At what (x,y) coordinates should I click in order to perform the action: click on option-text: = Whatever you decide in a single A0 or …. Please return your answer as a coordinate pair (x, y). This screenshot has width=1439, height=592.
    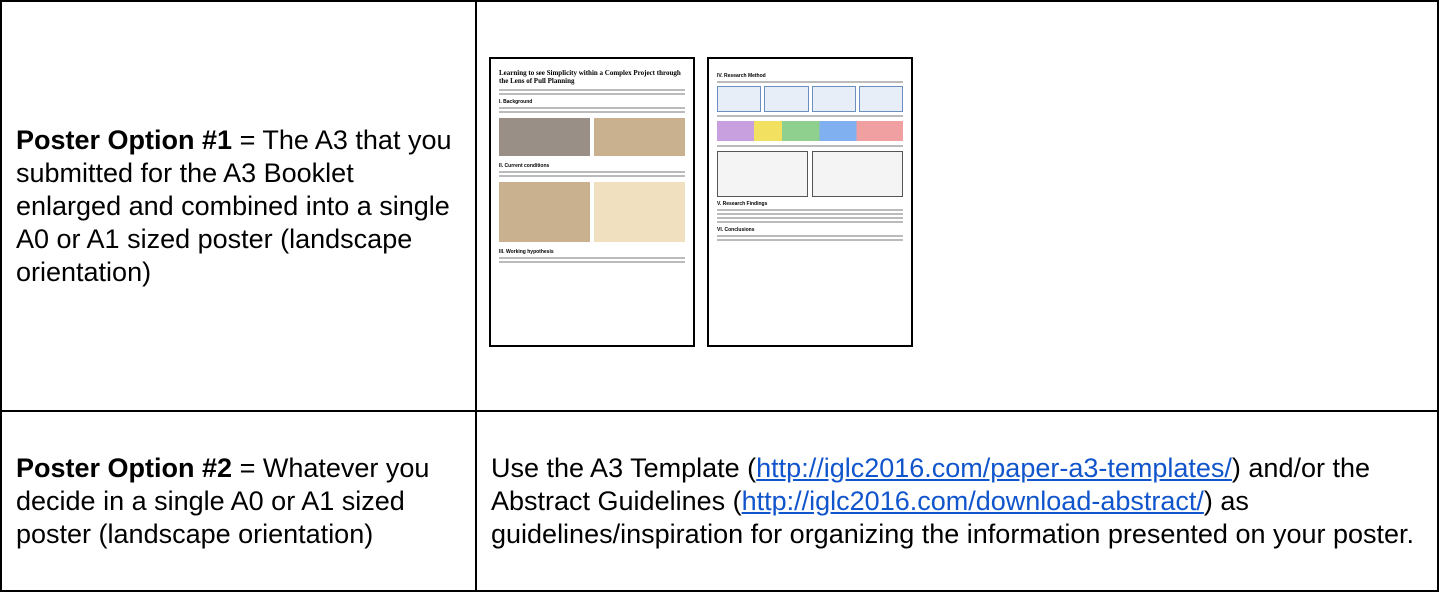
    Looking at the image, I should click on (223, 500).